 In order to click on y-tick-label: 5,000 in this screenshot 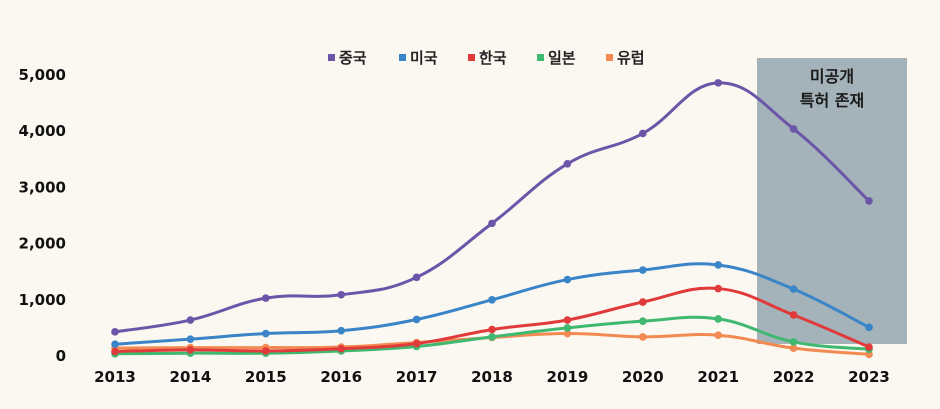, I will do `click(42, 75)`.